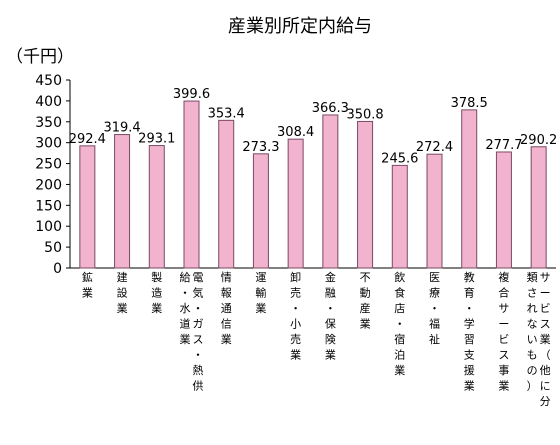 The image size is (560, 445). Describe the element at coordinates (260, 293) in the screenshot. I see `x-tick-label: 運輸業` at that location.